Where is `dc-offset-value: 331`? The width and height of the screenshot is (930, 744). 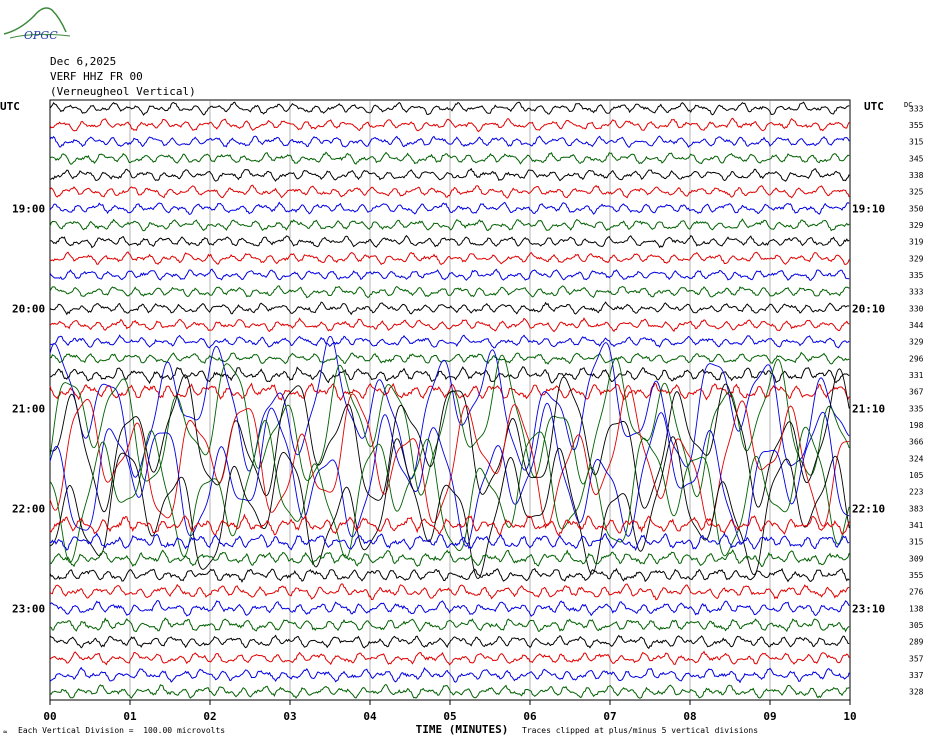
dc-offset-value: 331 is located at coordinates (916, 375).